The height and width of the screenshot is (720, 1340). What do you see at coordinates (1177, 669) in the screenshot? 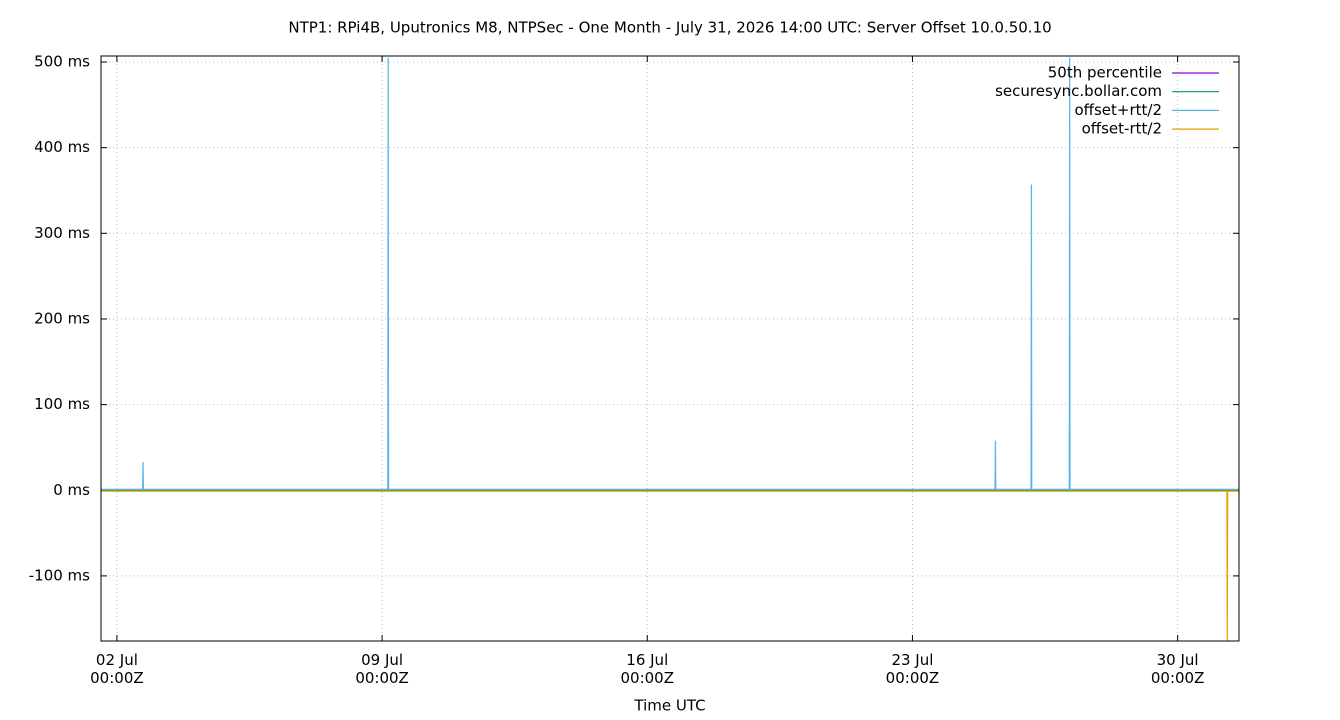
I see `x-tick-label: 30 Jul 00:00Z` at bounding box center [1177, 669].